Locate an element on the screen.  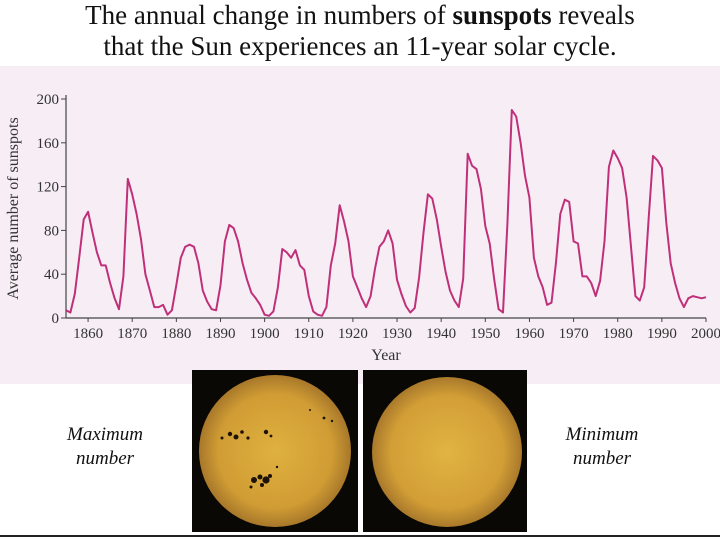
x-tick-label: 1890 is located at coordinates (220, 334).